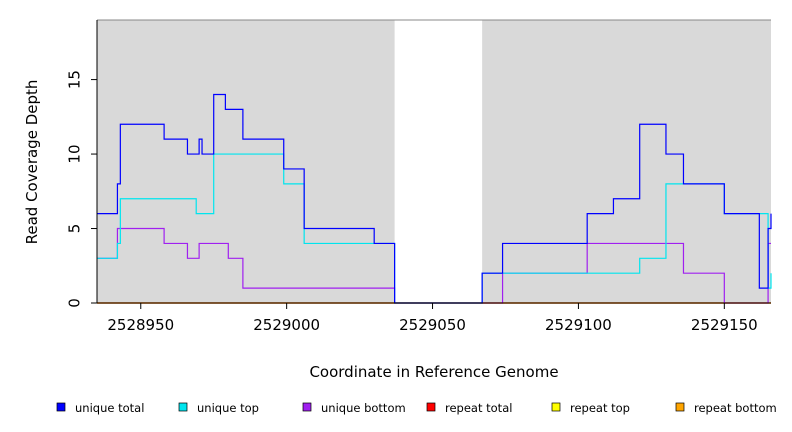 The image size is (792, 432). I want to click on y-tick-label: 5, so click(74, 229).